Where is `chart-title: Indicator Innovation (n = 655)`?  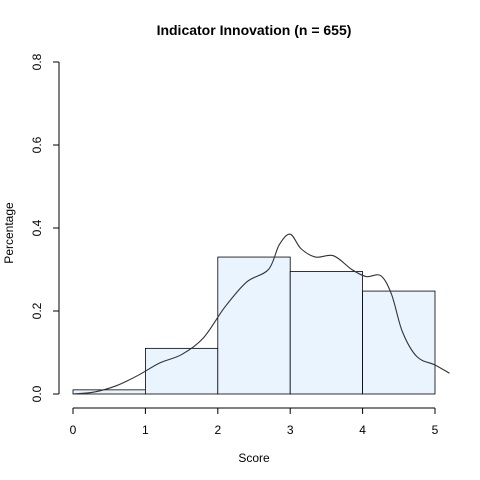
chart-title: Indicator Innovation (n = 655) is located at coordinates (254, 30).